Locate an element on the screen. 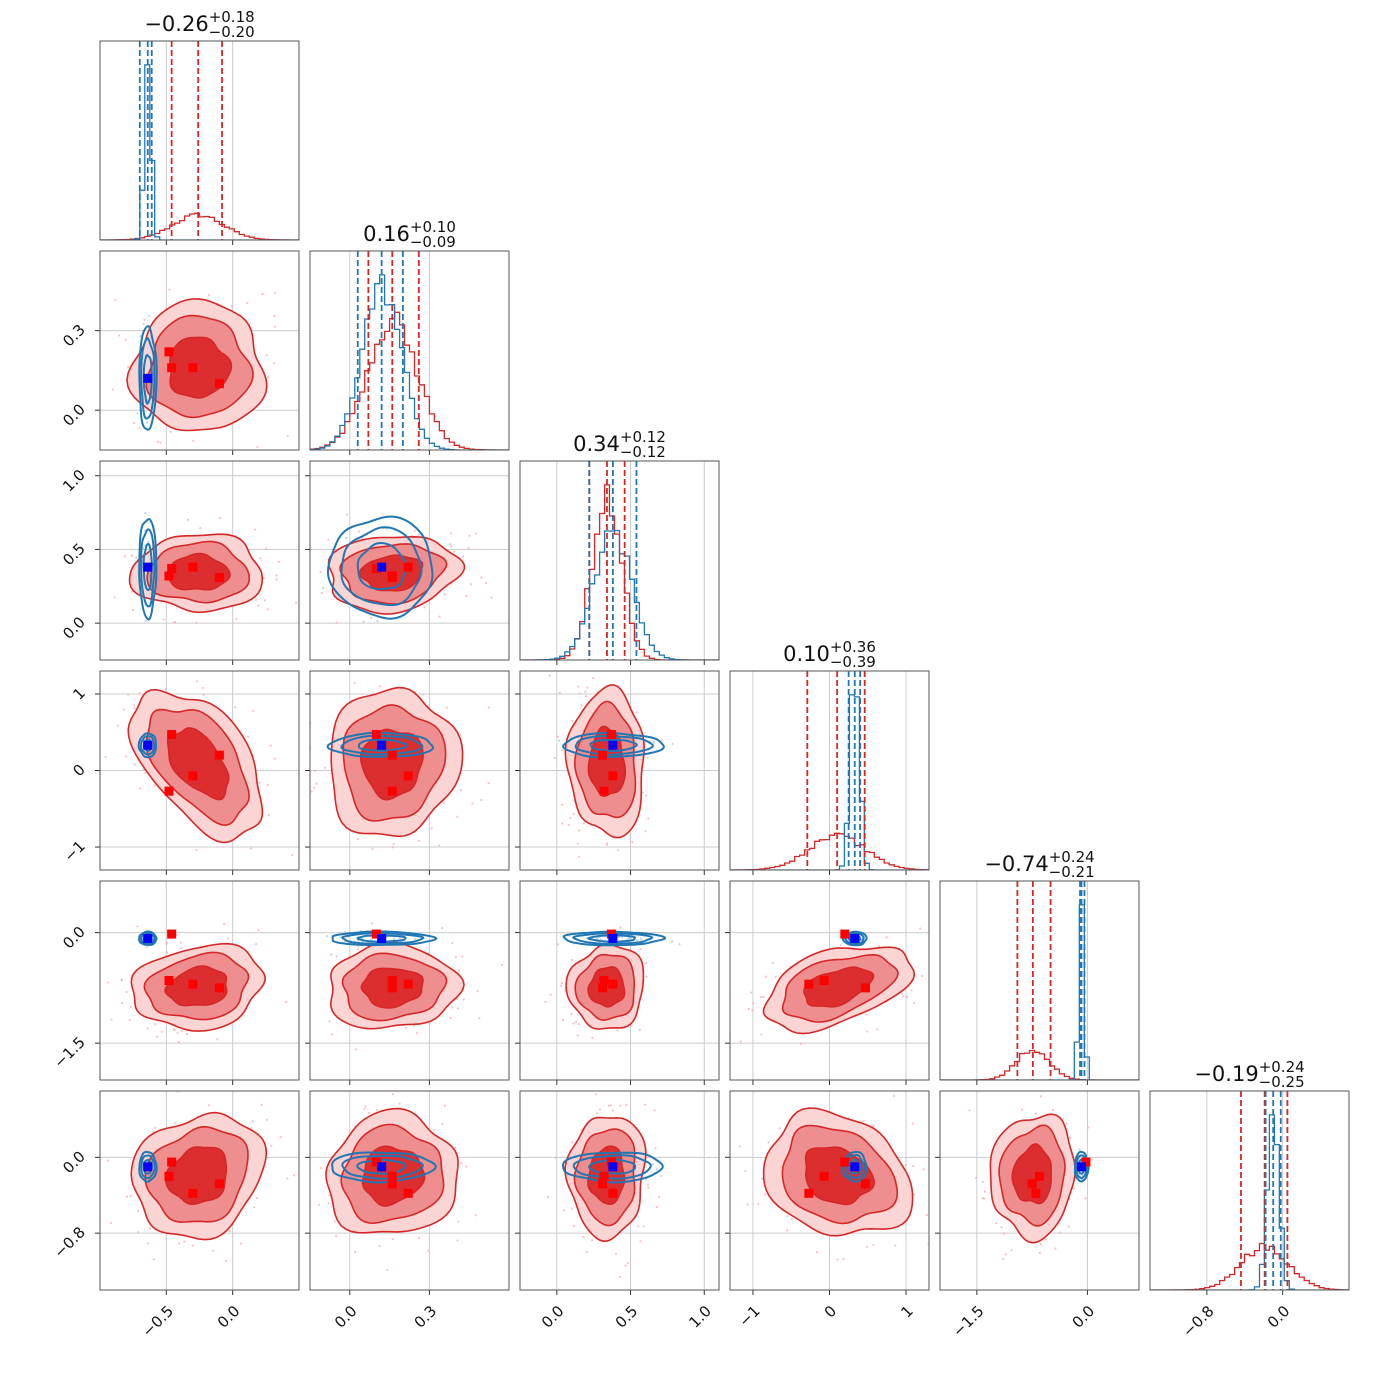  panel-5-3: −1 0 1 is located at coordinates (821, 1210).